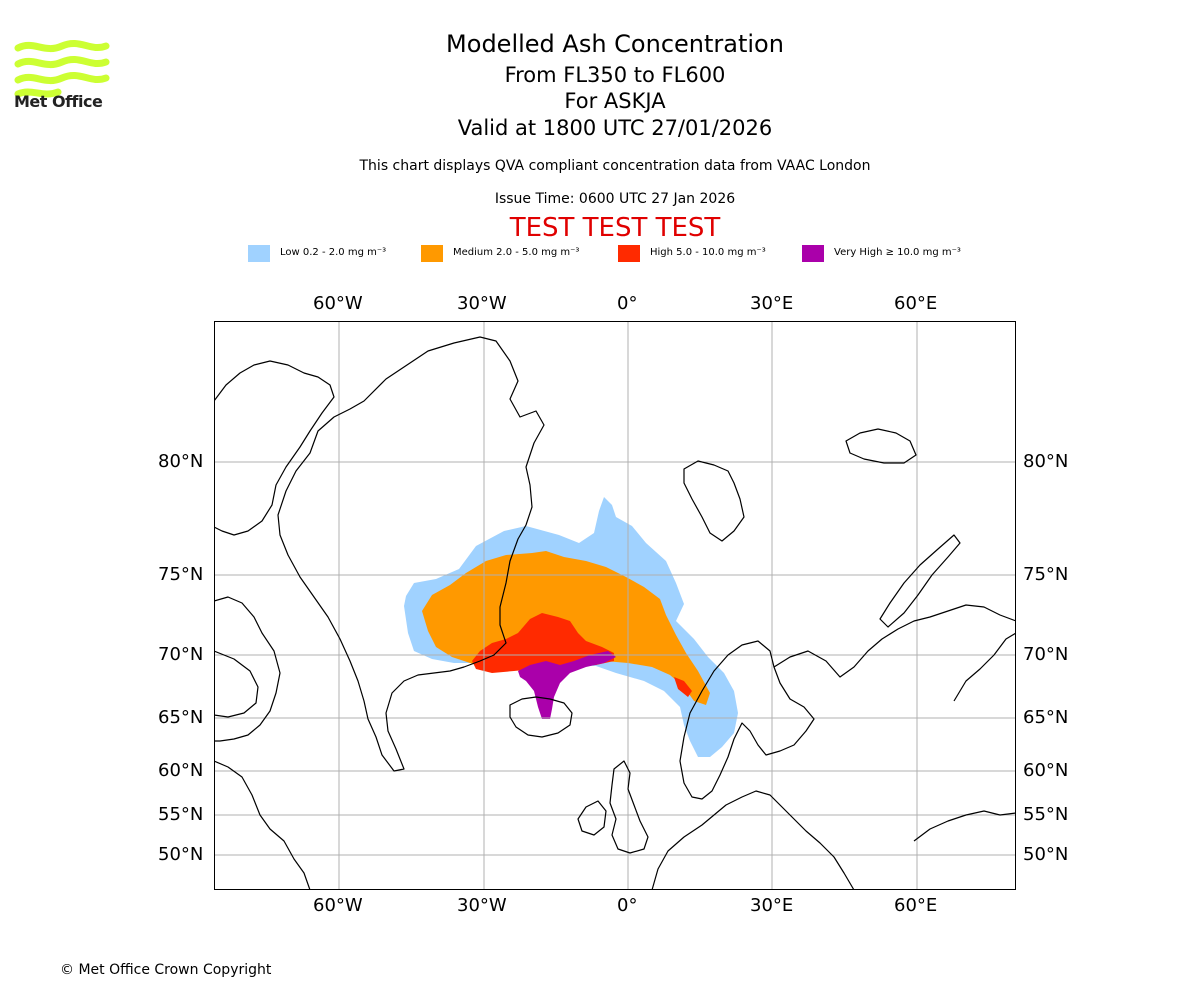 Image resolution: width=1200 pixels, height=1000 pixels. Describe the element at coordinates (181, 814) in the screenshot. I see `lat-label-left: 55°N` at that location.